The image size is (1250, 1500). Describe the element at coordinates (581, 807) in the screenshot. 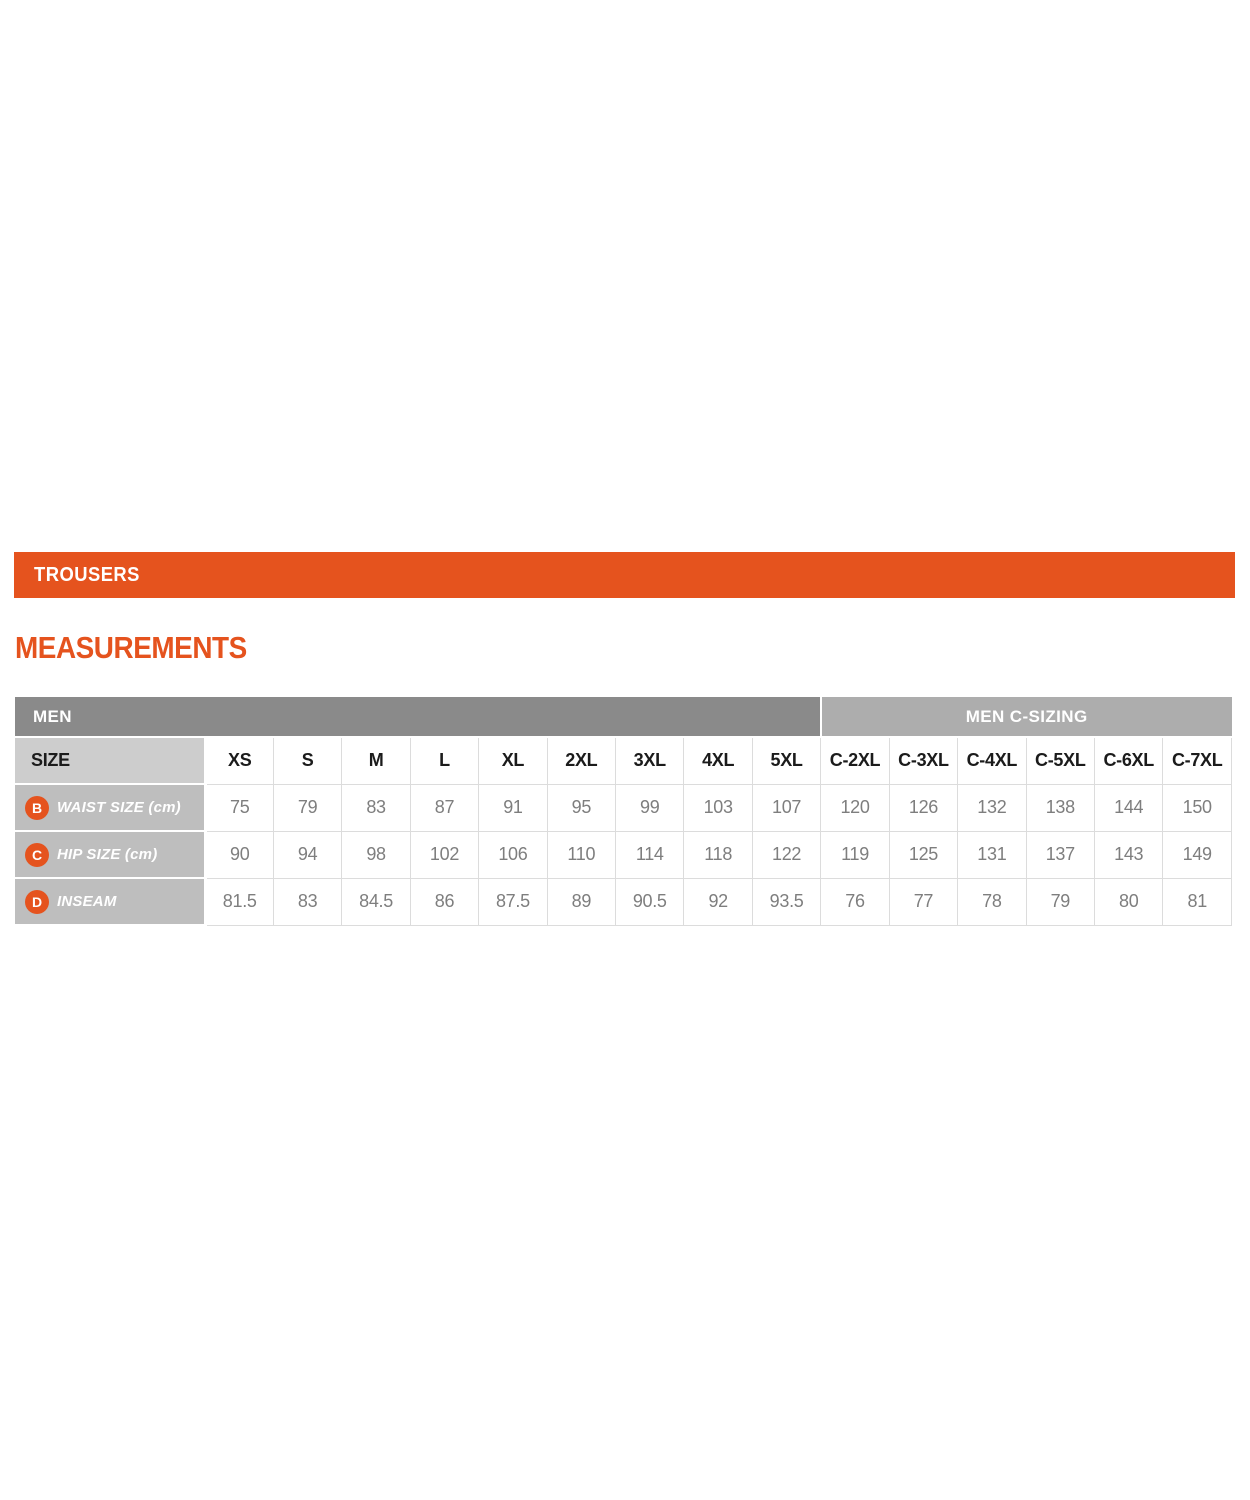

I see `measurement-value: 95` at that location.